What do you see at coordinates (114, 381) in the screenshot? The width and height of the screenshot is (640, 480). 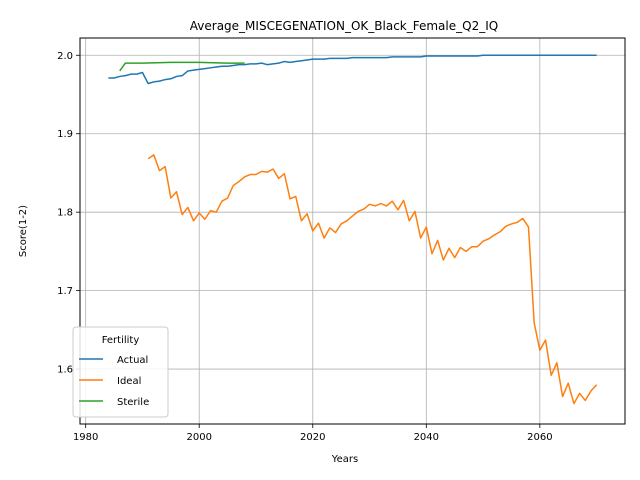 I see `legend-entries: Actual Ideal Sterile` at bounding box center [114, 381].